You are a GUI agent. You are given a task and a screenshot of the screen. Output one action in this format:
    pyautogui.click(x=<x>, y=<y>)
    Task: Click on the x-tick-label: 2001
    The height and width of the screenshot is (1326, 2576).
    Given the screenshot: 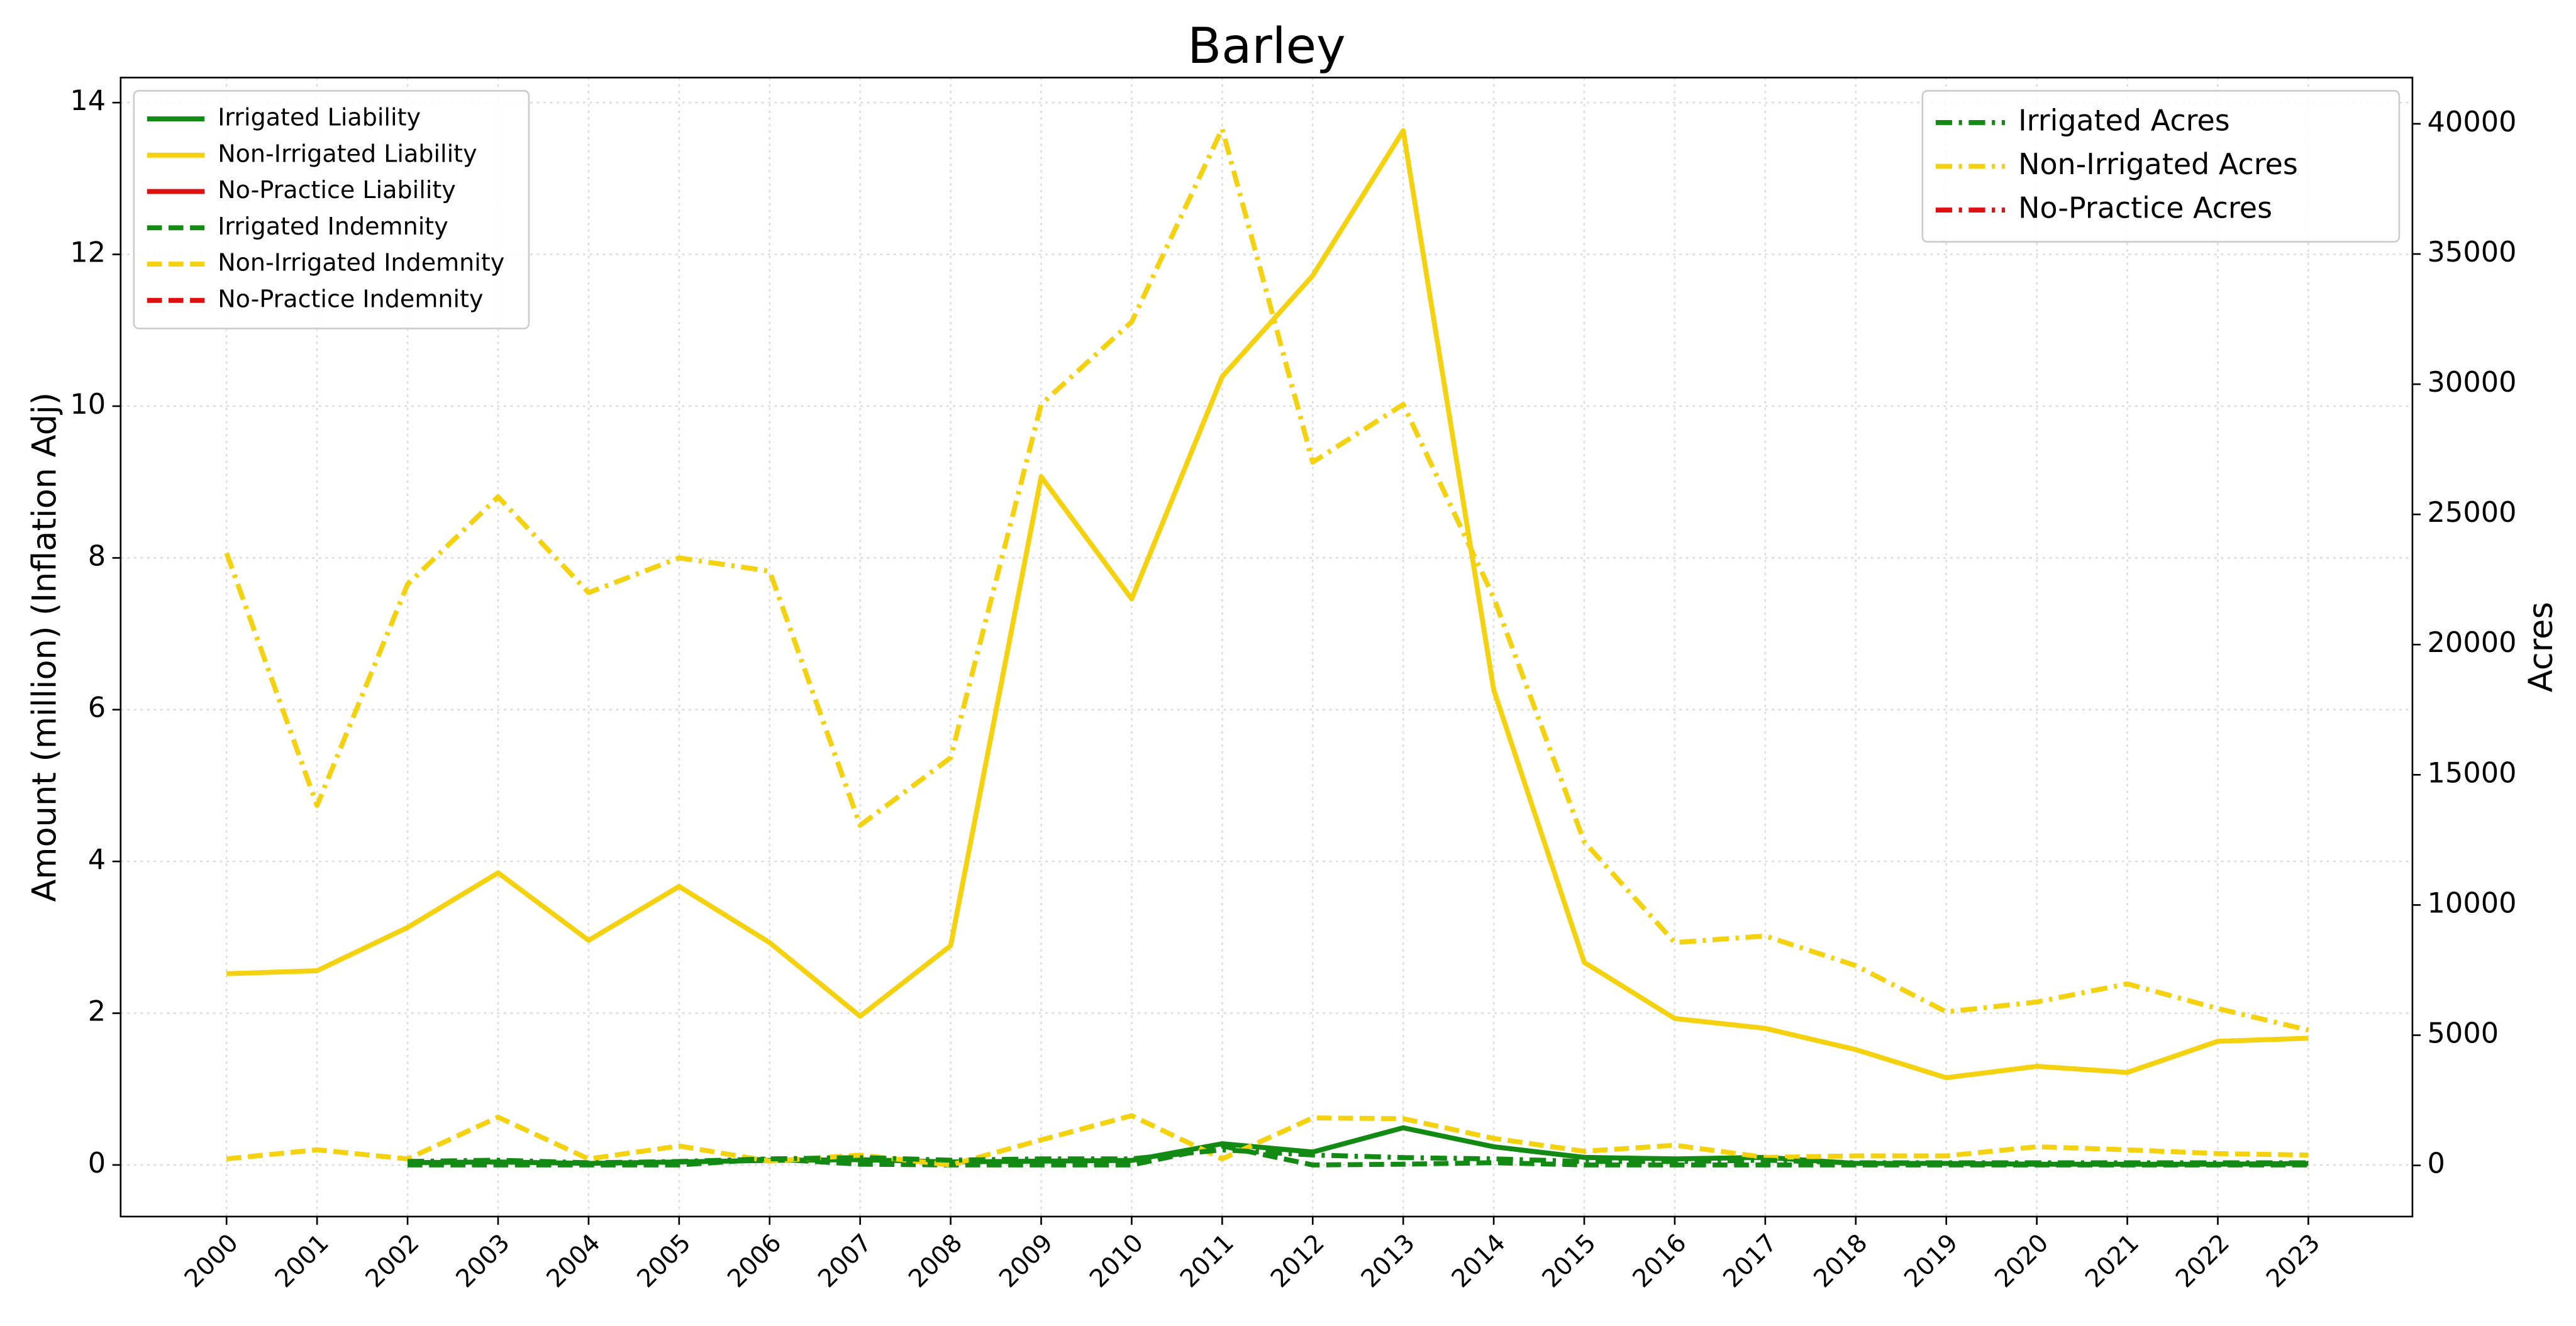 What is the action you would take?
    pyautogui.click(x=301, y=1261)
    